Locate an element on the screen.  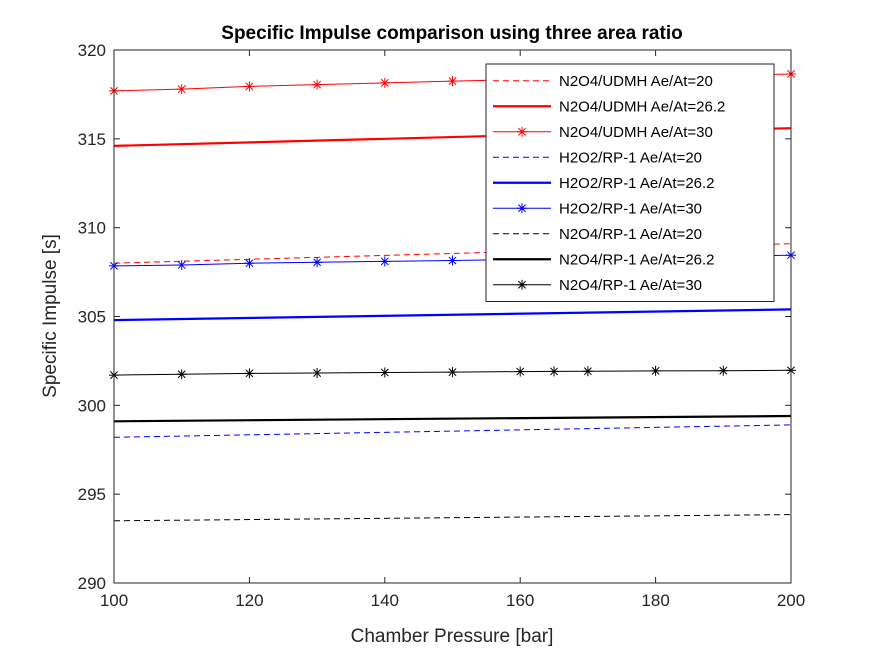
y-tick-label: 300 is located at coordinates (92, 405).